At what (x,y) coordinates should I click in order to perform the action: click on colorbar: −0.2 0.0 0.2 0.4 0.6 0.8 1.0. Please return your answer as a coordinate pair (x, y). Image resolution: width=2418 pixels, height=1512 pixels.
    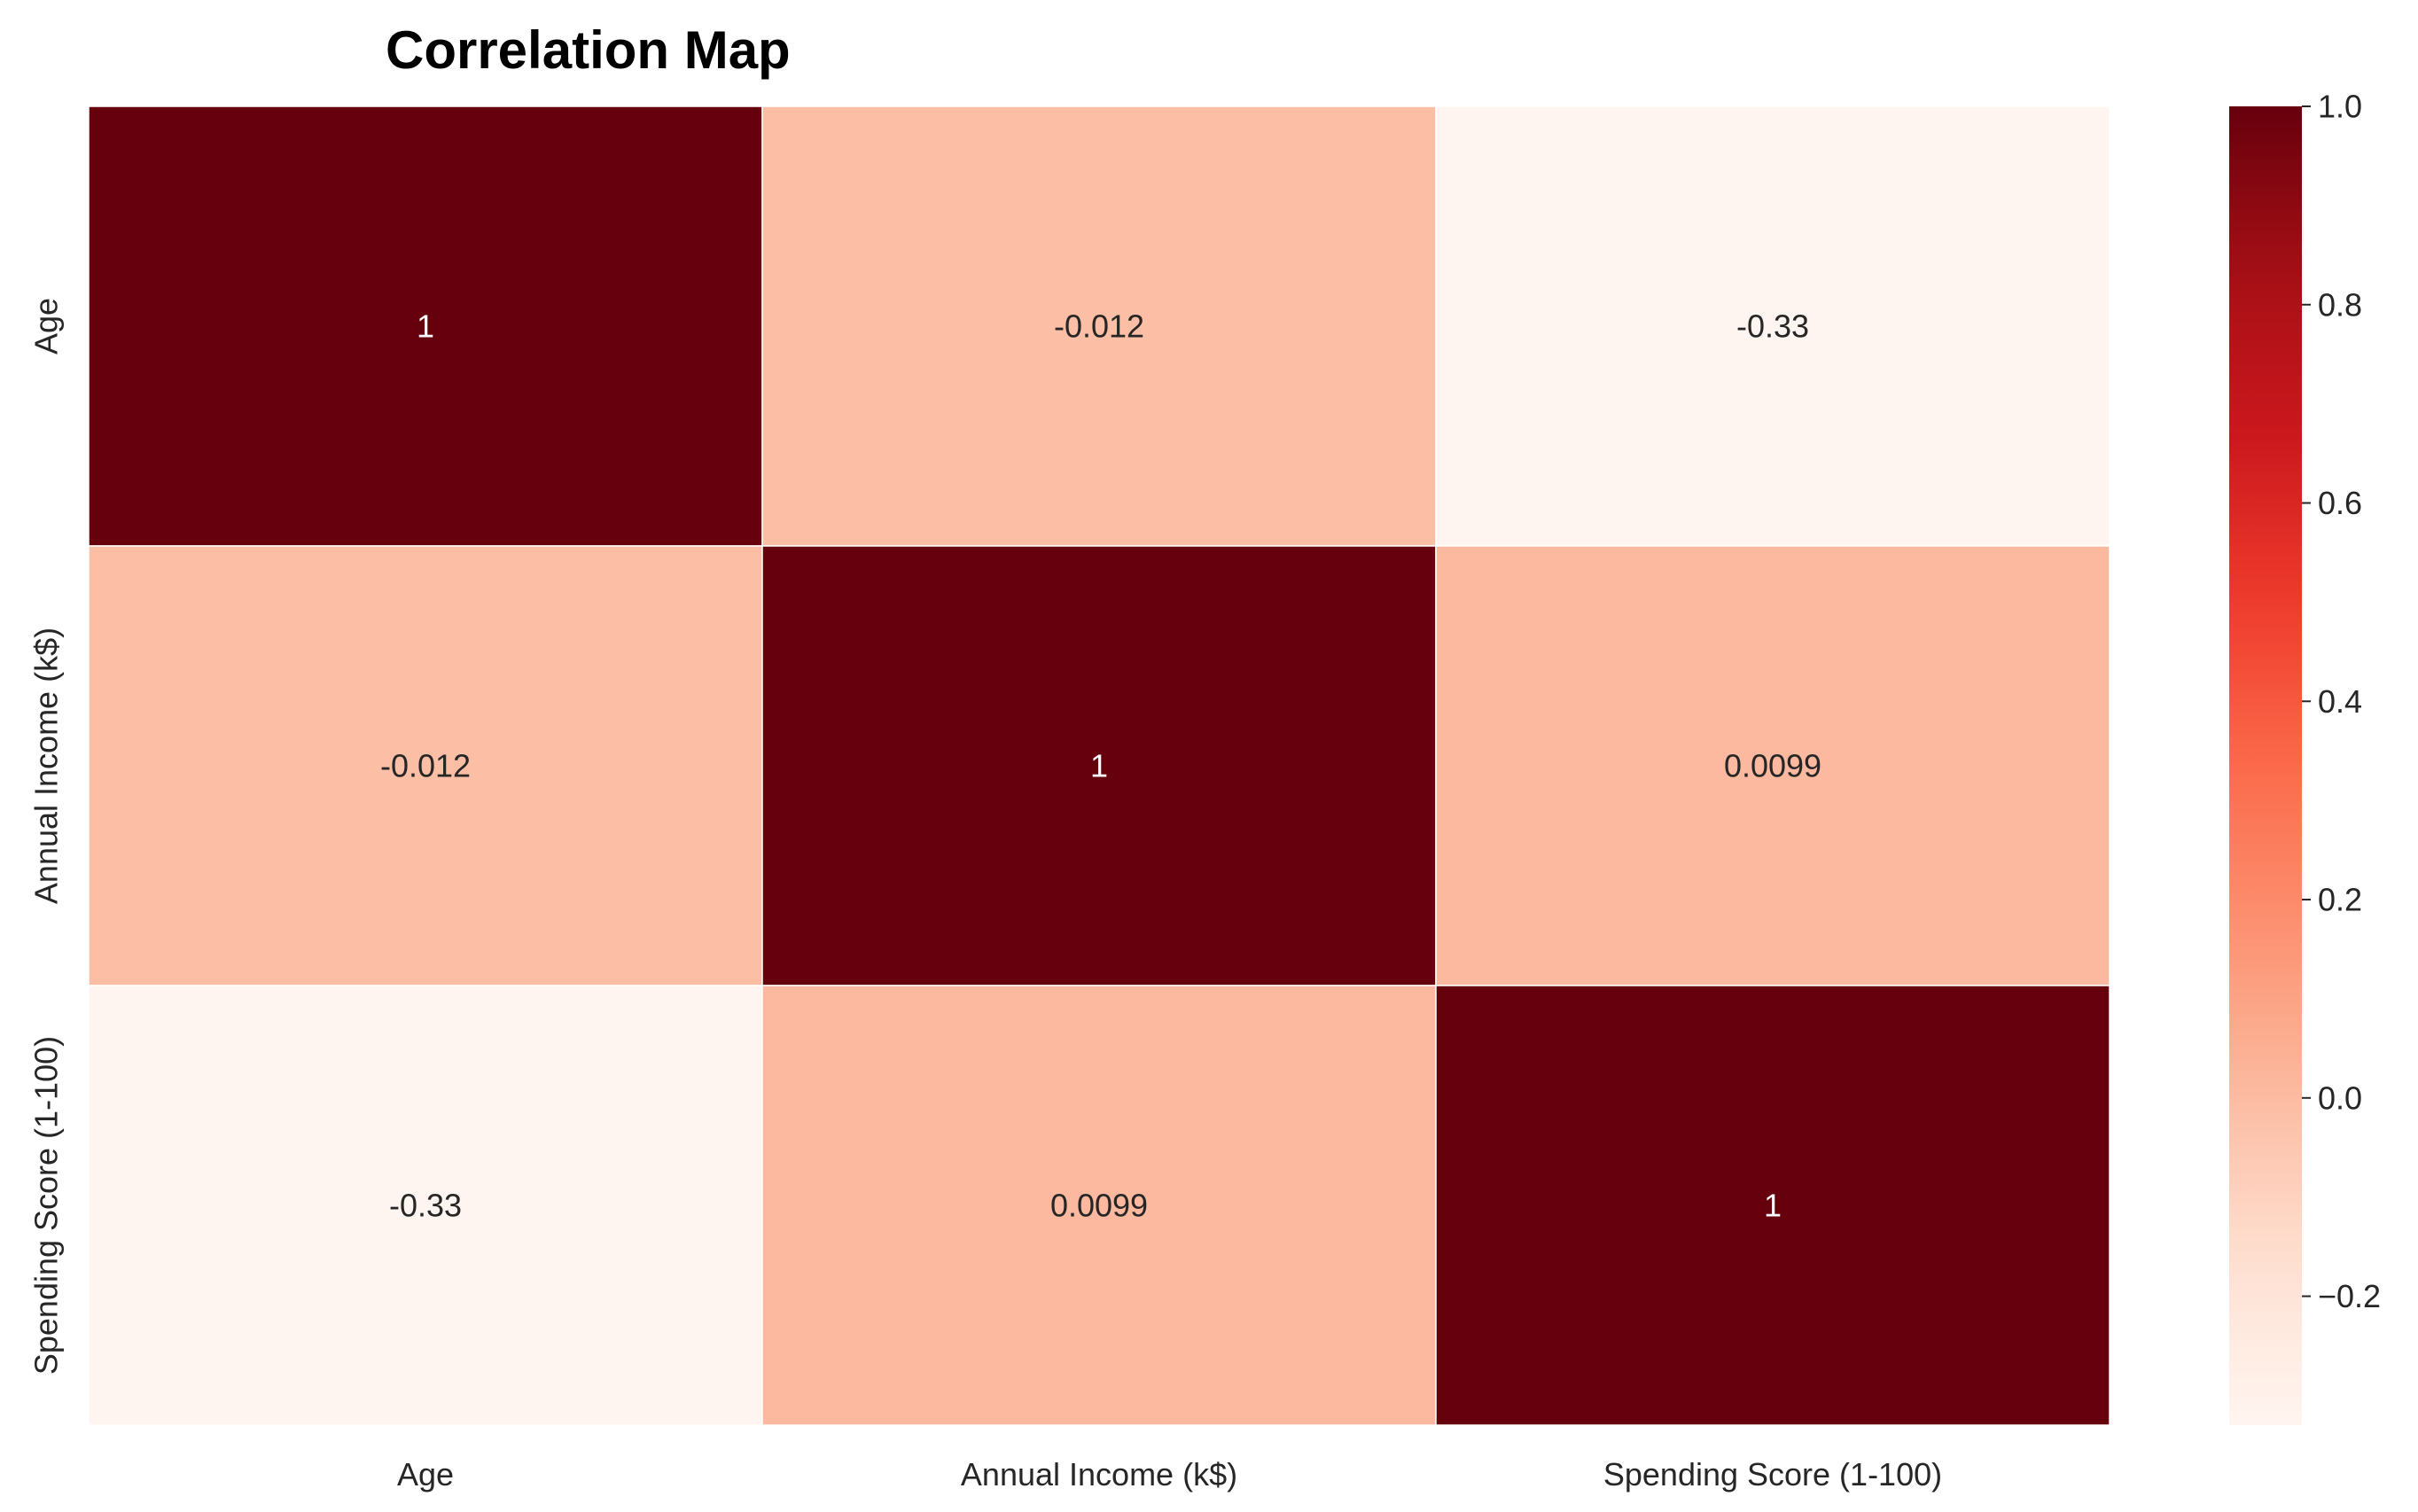
    Looking at the image, I should click on (2305, 757).